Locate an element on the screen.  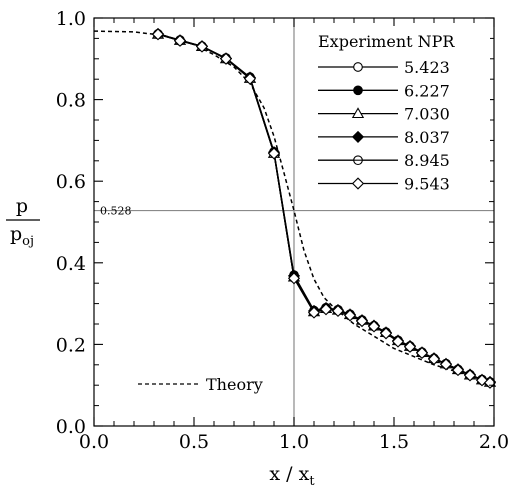
x-tick-label: 0.0 is located at coordinates (94, 442).